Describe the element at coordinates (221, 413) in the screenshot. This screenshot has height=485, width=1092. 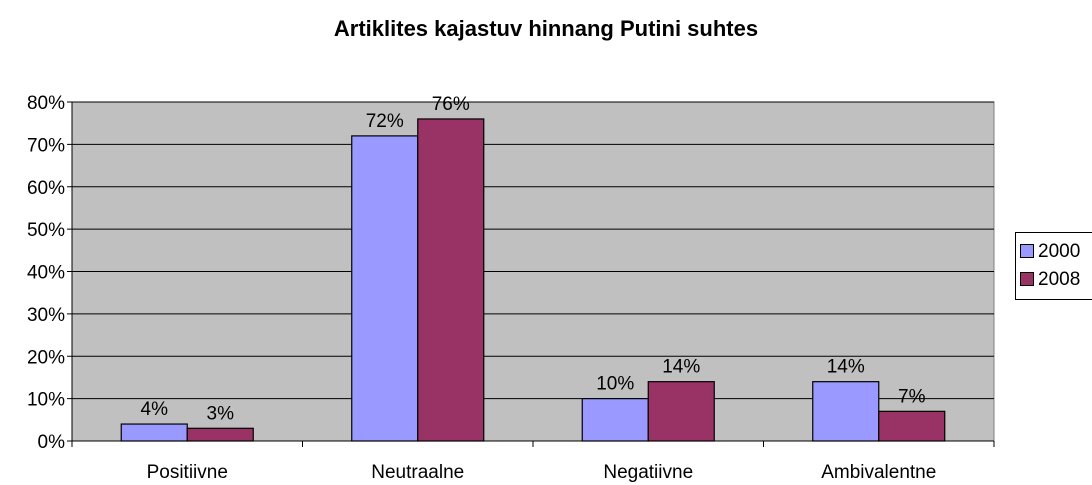
I see `data-label-2008-positiivne: 3%` at that location.